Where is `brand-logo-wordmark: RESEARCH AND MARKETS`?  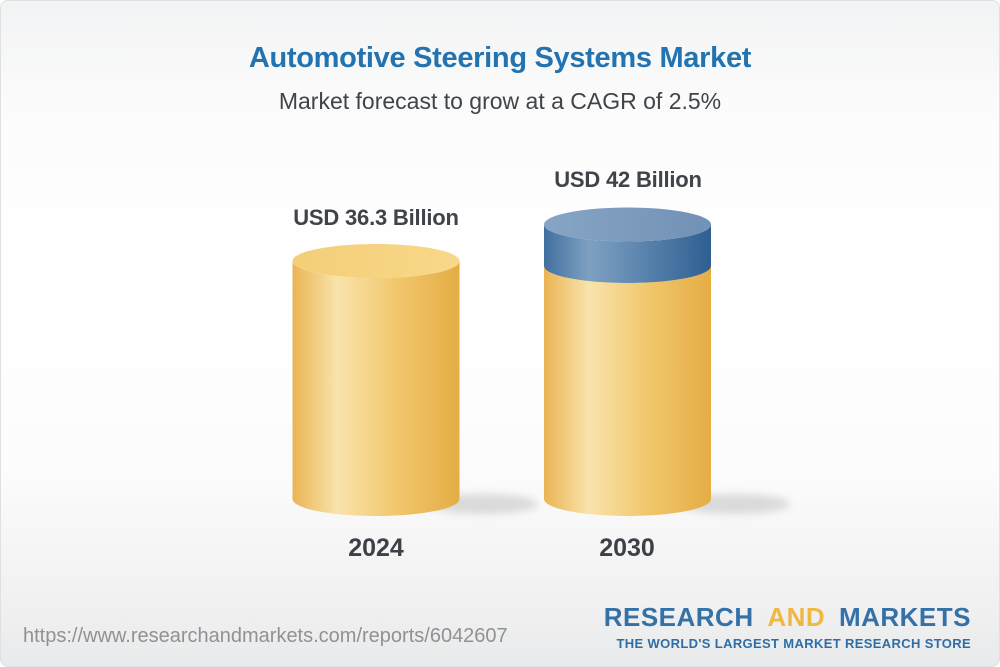 brand-logo-wordmark: RESEARCH AND MARKETS is located at coordinates (787, 617).